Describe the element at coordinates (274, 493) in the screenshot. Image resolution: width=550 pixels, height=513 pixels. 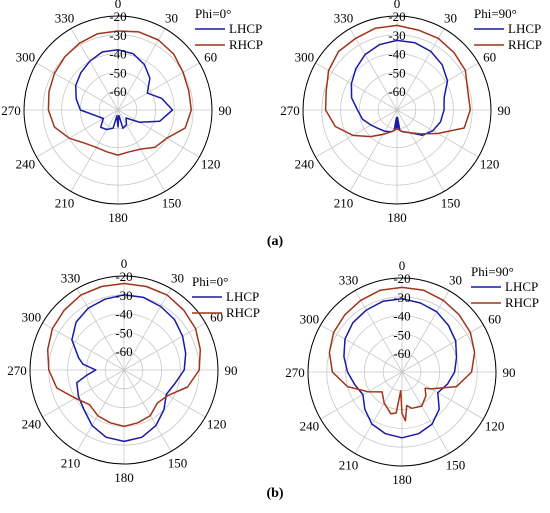
I see `figure-label-b: (b)` at that location.